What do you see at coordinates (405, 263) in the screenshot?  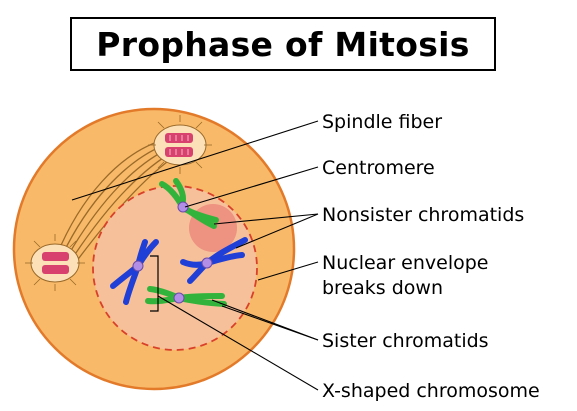 I see `label-nuclear-envelope: Nuclear envelope` at bounding box center [405, 263].